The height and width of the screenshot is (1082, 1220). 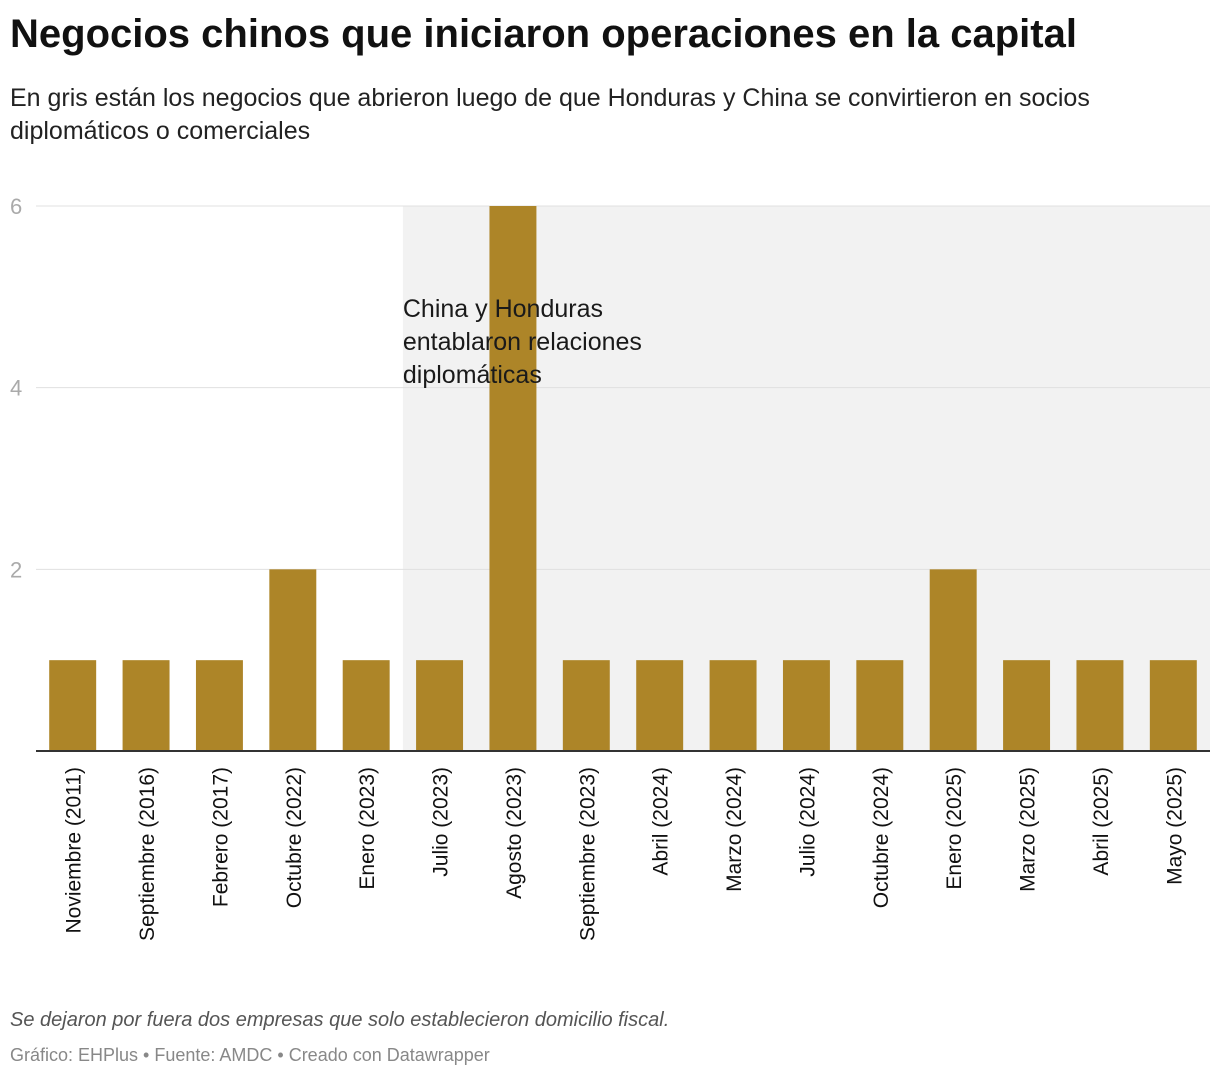 I want to click on x-tick-label: Agosto (2023), so click(x=514, y=833).